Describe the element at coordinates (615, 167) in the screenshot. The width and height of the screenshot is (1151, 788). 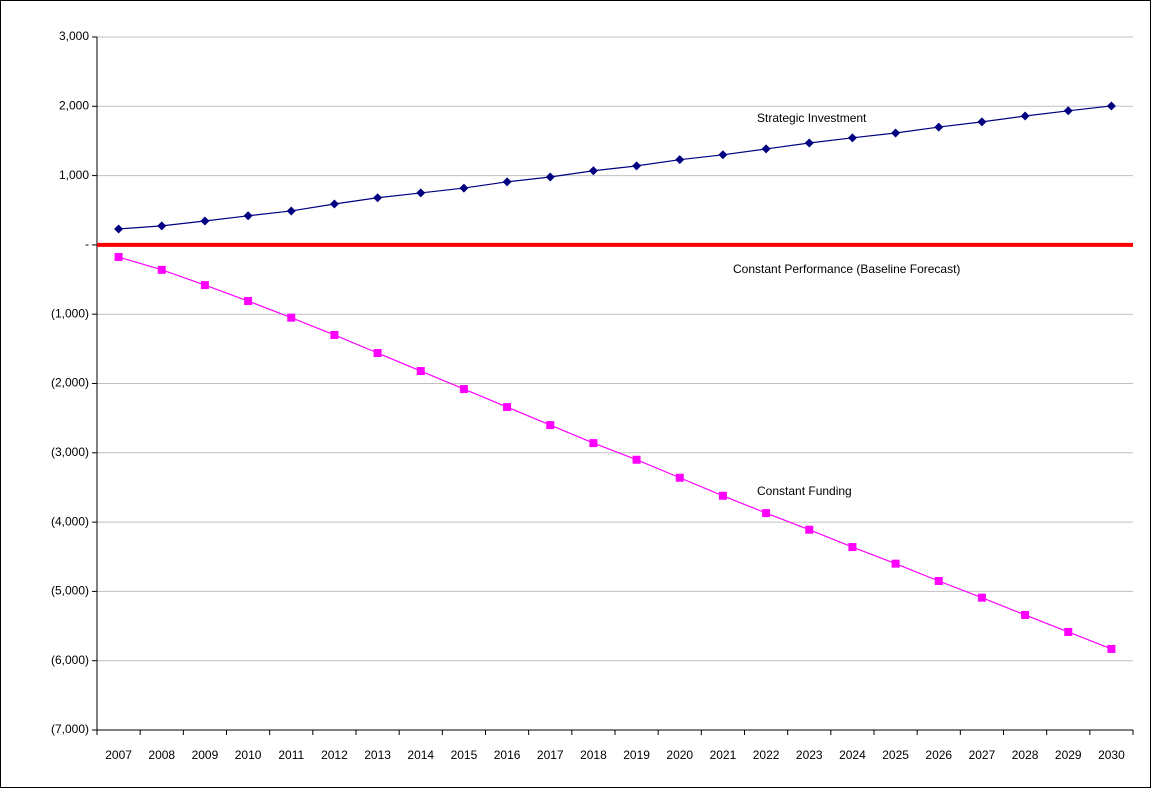
I see `series-line` at that location.